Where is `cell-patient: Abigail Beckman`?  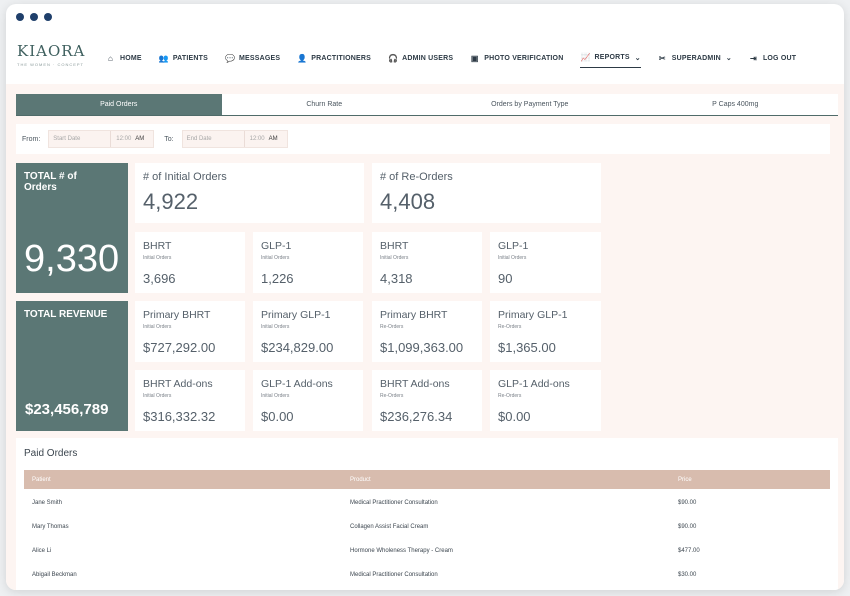 cell-patient: Abigail Beckman is located at coordinates (54, 575).